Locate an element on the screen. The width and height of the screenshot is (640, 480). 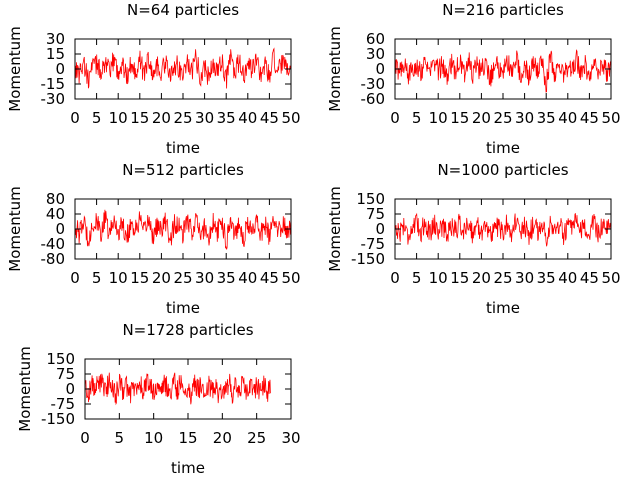
ytick-label: 40 is located at coordinates (55, 214).